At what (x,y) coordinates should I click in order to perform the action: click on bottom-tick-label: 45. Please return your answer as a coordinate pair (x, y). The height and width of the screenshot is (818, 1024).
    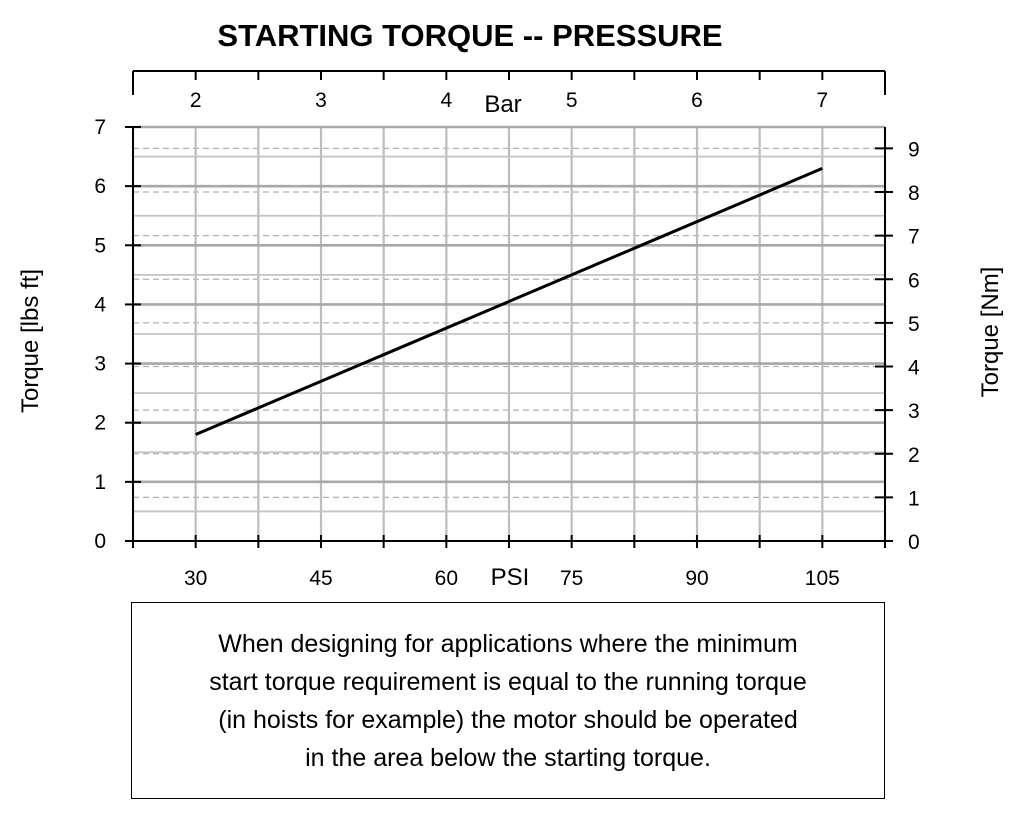
    Looking at the image, I should click on (320, 578).